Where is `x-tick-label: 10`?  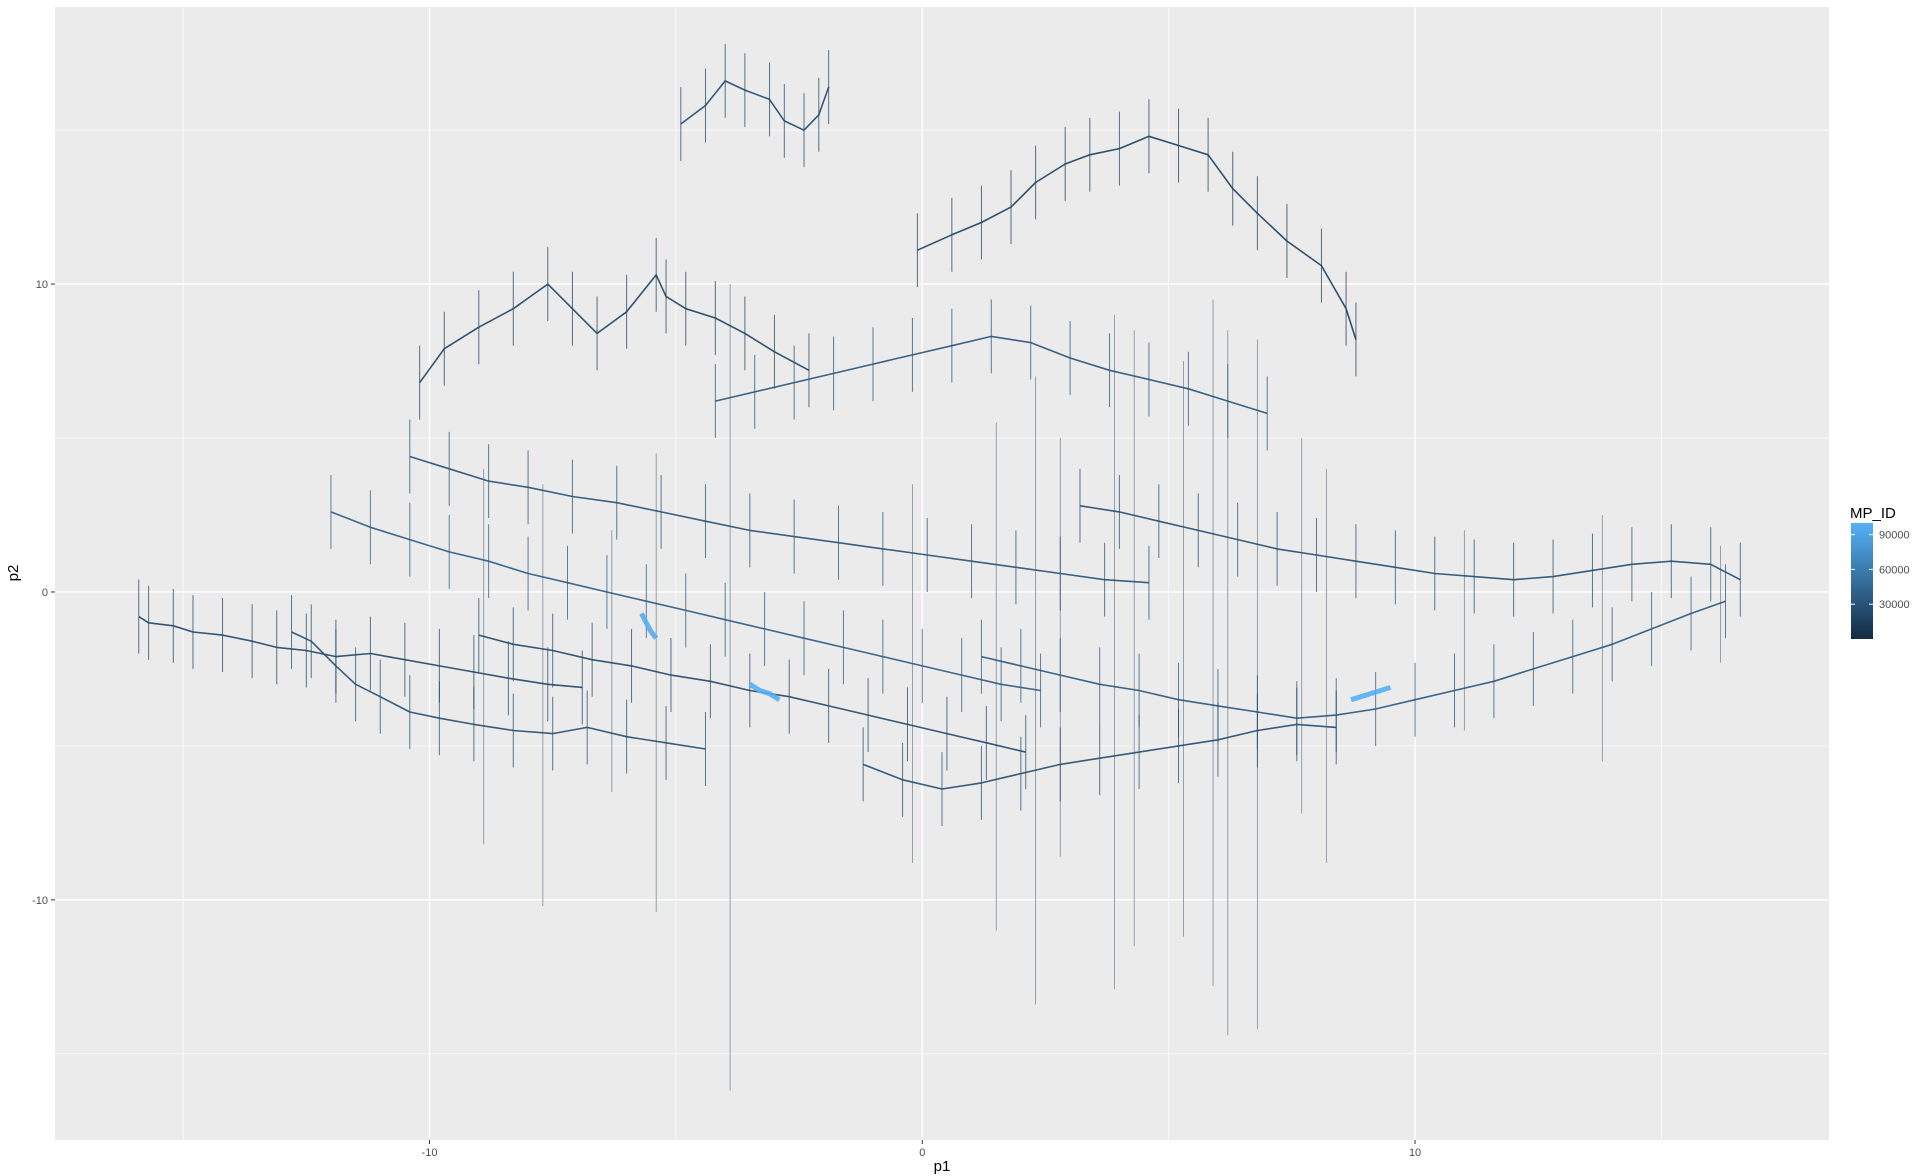 x-tick-label: 10 is located at coordinates (1415, 1153).